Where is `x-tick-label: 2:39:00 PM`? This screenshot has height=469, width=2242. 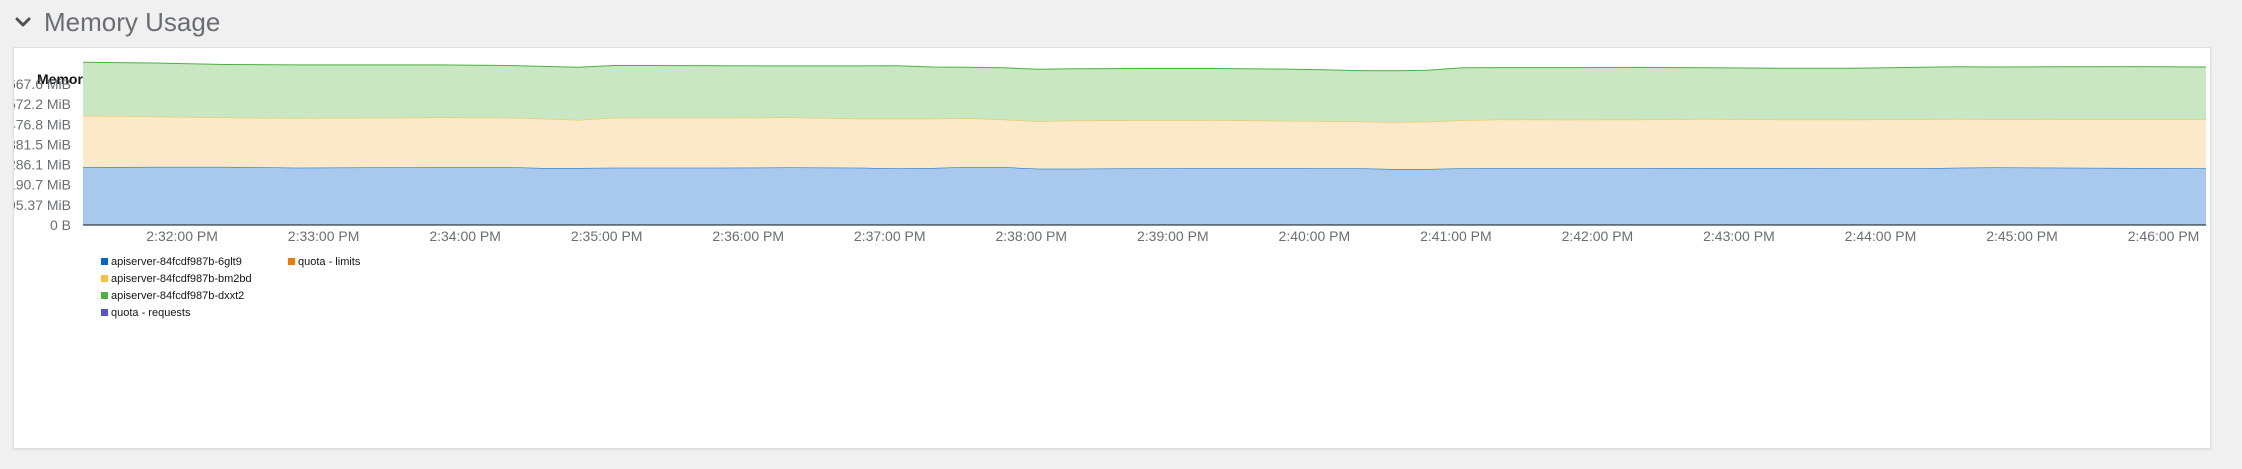
x-tick-label: 2:39:00 PM is located at coordinates (1173, 236).